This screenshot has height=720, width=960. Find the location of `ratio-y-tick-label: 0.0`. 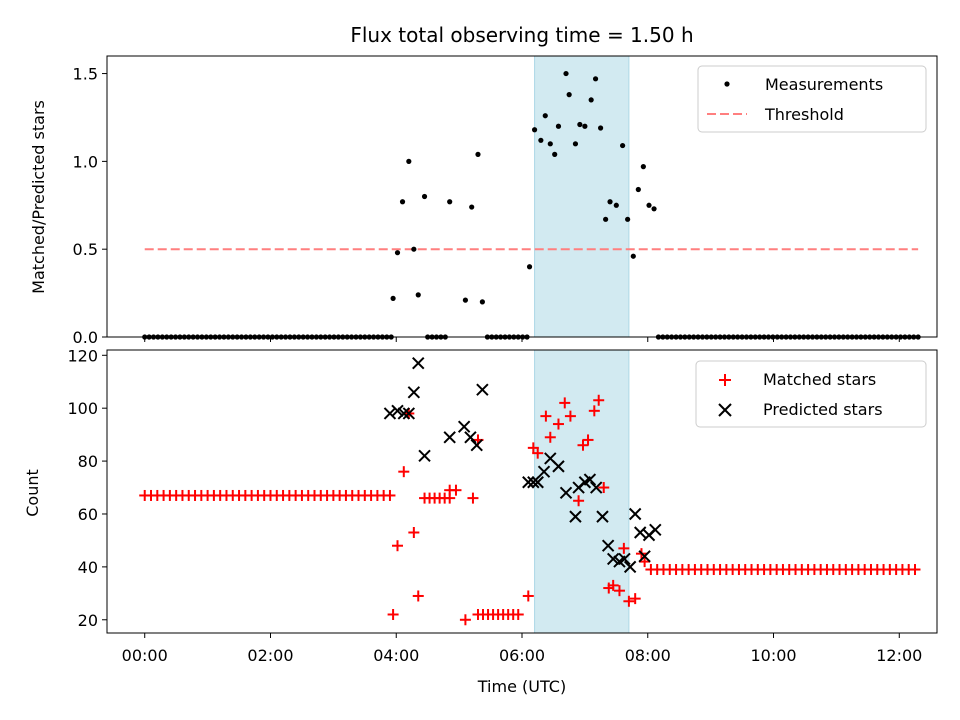

ratio-y-tick-label: 0.0 is located at coordinates (85, 337).